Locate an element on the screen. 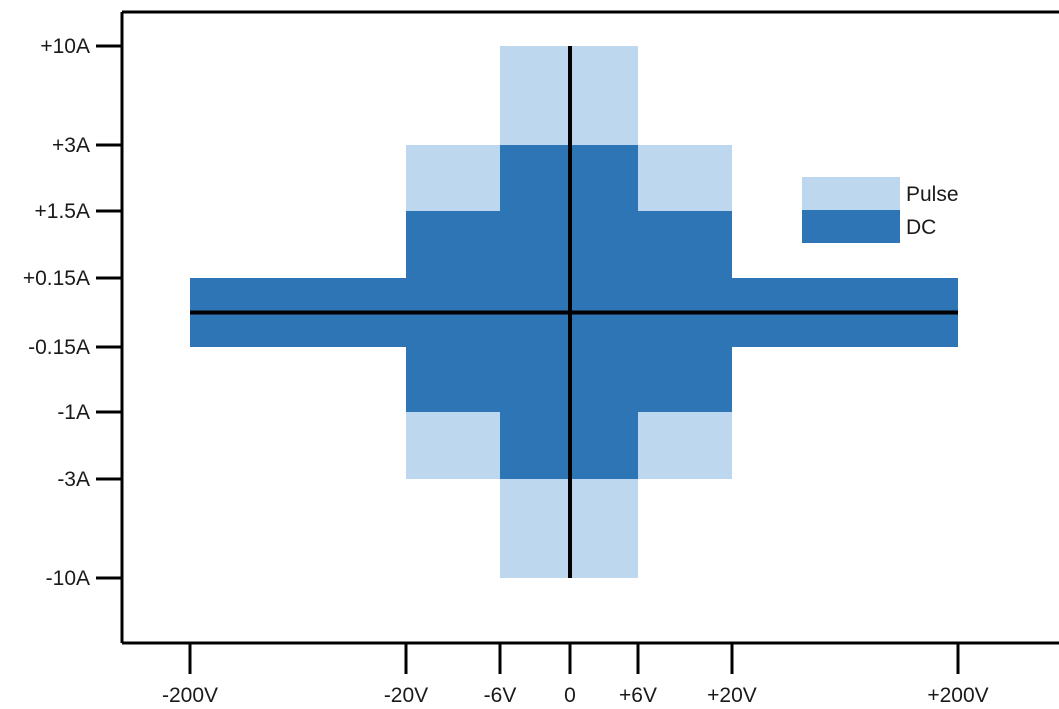 The width and height of the screenshot is (1059, 709). y-tick-label: -0.15A is located at coordinates (59, 347).